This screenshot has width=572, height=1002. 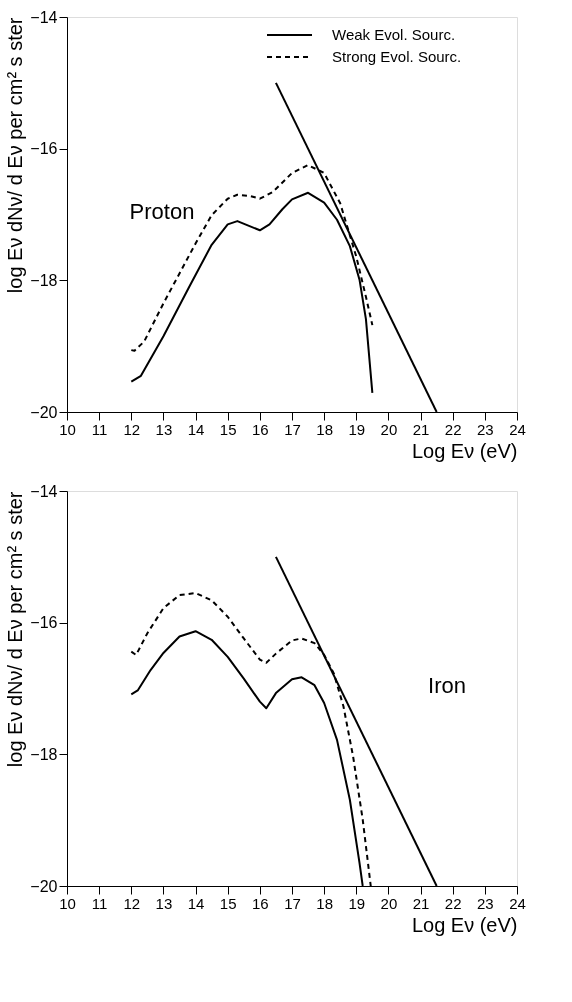 I want to click on legend-label: Strong Evol. Sourc., so click(x=397, y=56).